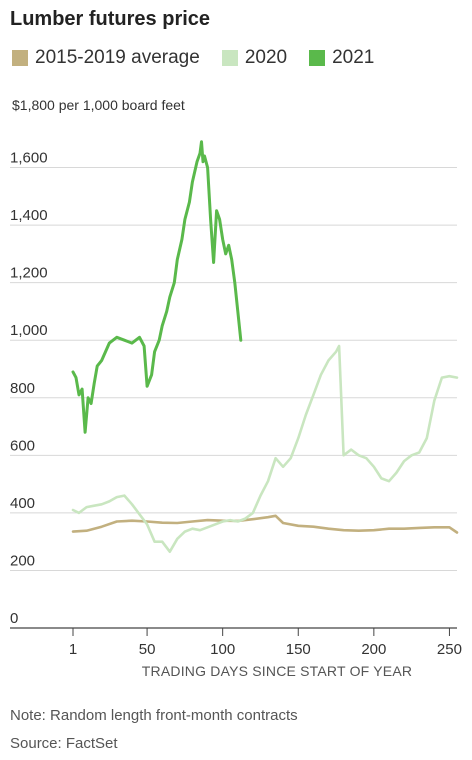 The image size is (472, 760). I want to click on x-axis-label: TRADING DAYS SINCE START OF YEAR, so click(277, 671).